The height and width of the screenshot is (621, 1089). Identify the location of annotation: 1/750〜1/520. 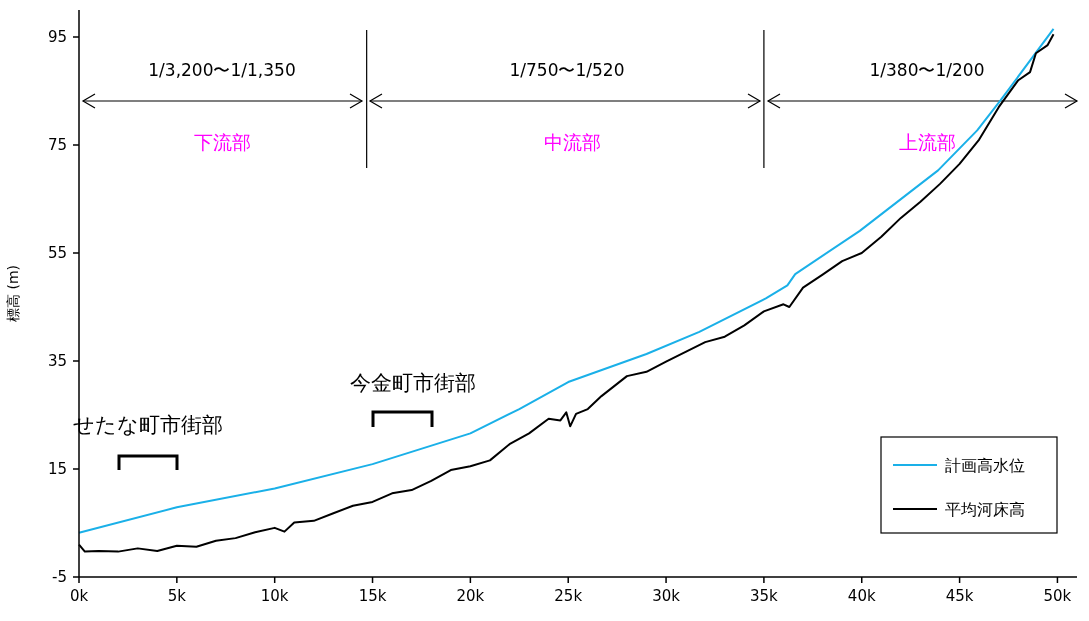
(567, 69).